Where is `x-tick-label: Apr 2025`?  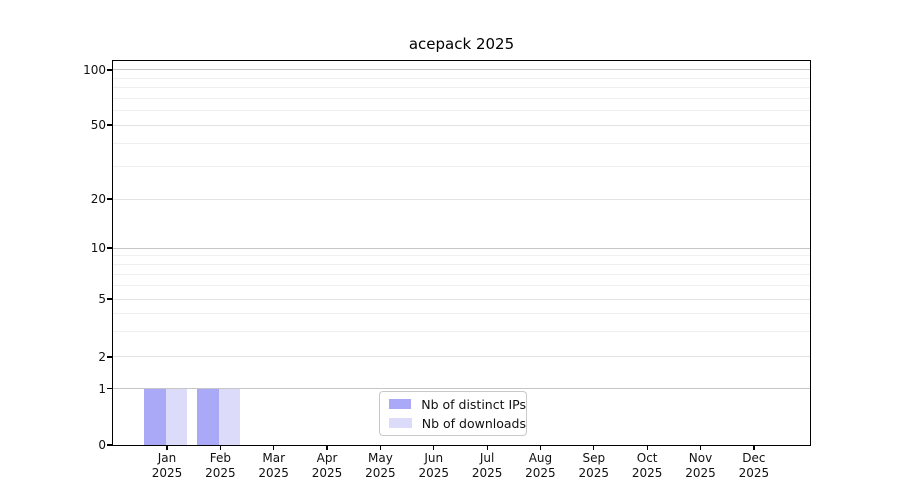
x-tick-label: Apr 2025 is located at coordinates (327, 465).